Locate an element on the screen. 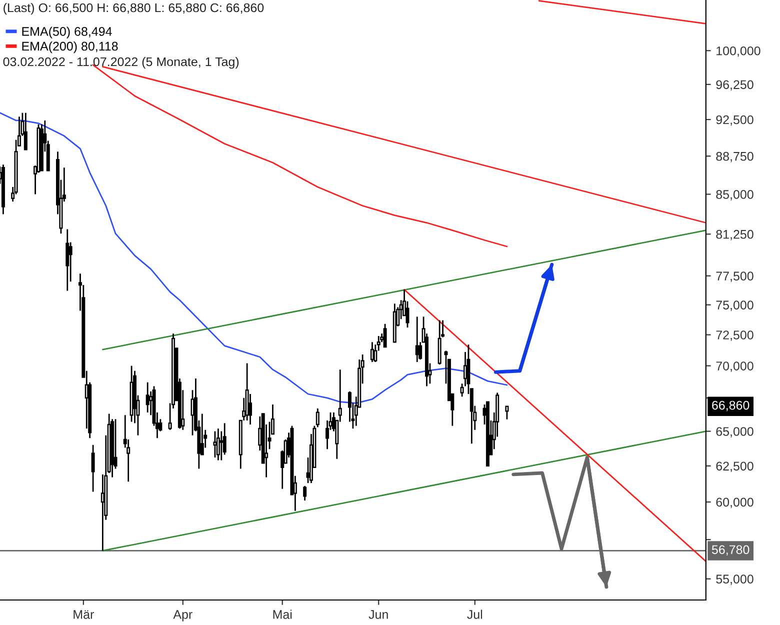  text: 03.02.2022 - 11.07.2022 (5 Monate, 1 Tag) is located at coordinates (121, 63).